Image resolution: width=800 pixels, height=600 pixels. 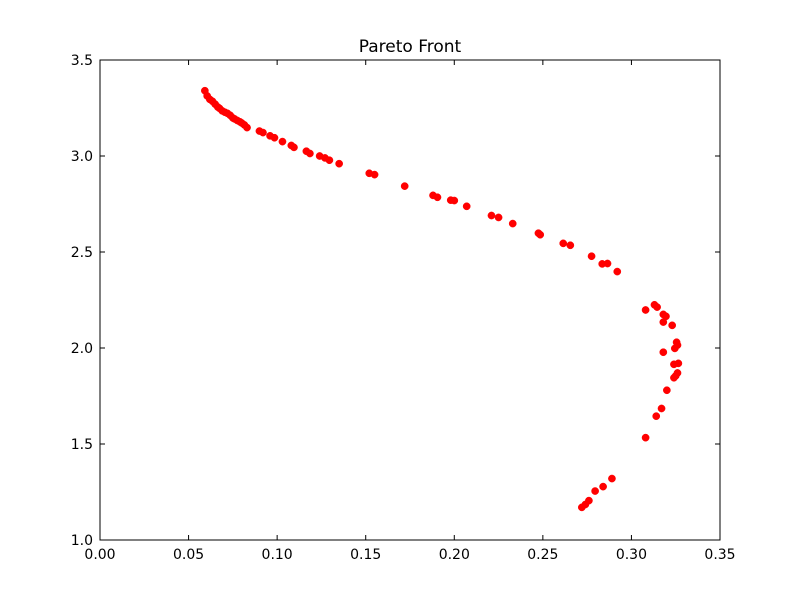 What do you see at coordinates (82, 445) in the screenshot?
I see `y-tick-label: 1.5` at bounding box center [82, 445].